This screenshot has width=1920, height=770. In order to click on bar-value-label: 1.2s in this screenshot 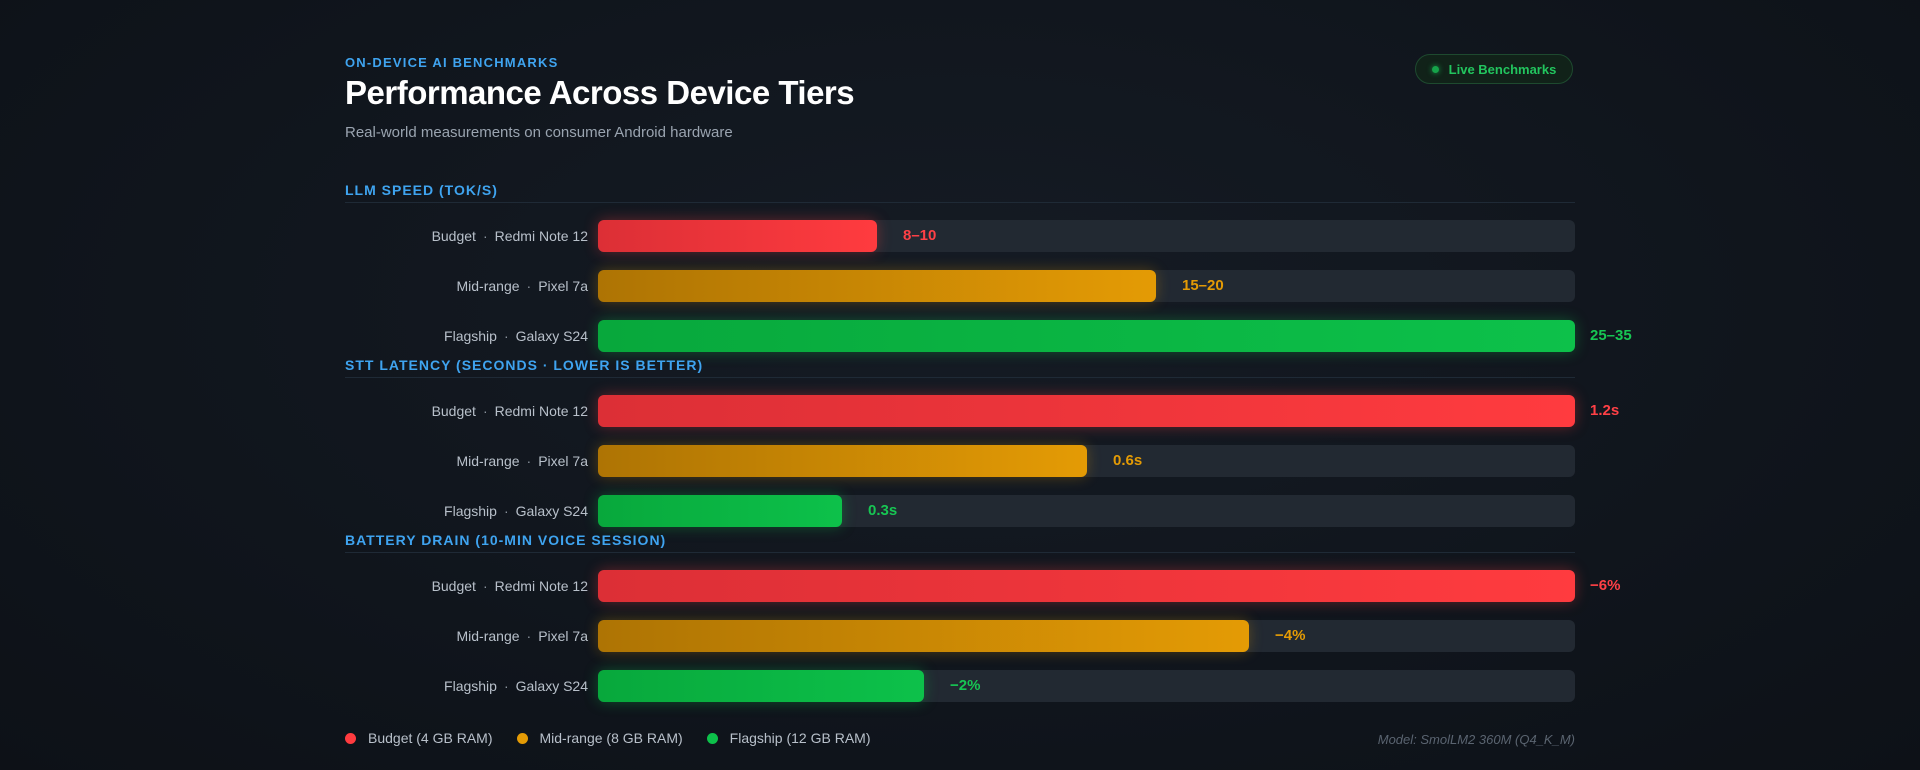, I will do `click(1605, 410)`.